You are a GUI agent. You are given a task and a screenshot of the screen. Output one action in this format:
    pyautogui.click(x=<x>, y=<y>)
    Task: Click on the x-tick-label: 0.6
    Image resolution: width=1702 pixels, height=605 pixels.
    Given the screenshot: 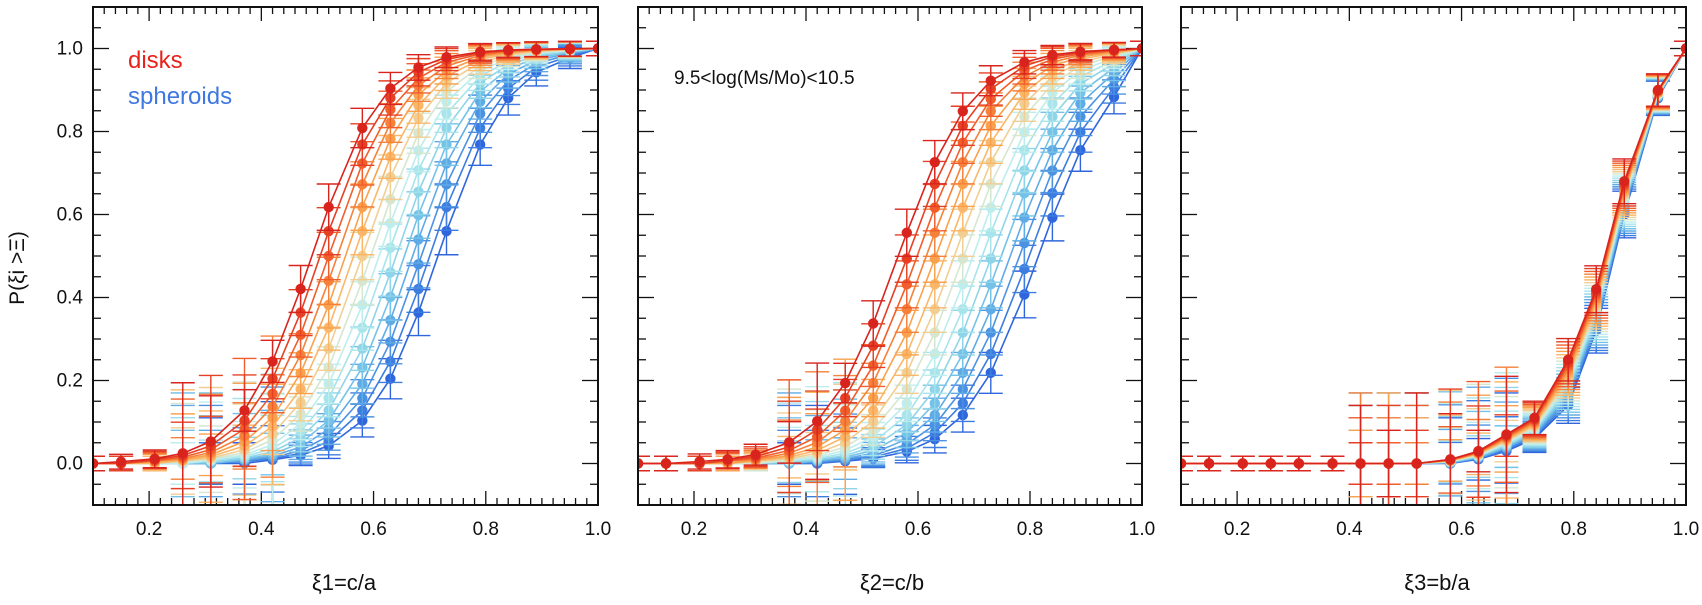 What is the action you would take?
    pyautogui.click(x=918, y=529)
    